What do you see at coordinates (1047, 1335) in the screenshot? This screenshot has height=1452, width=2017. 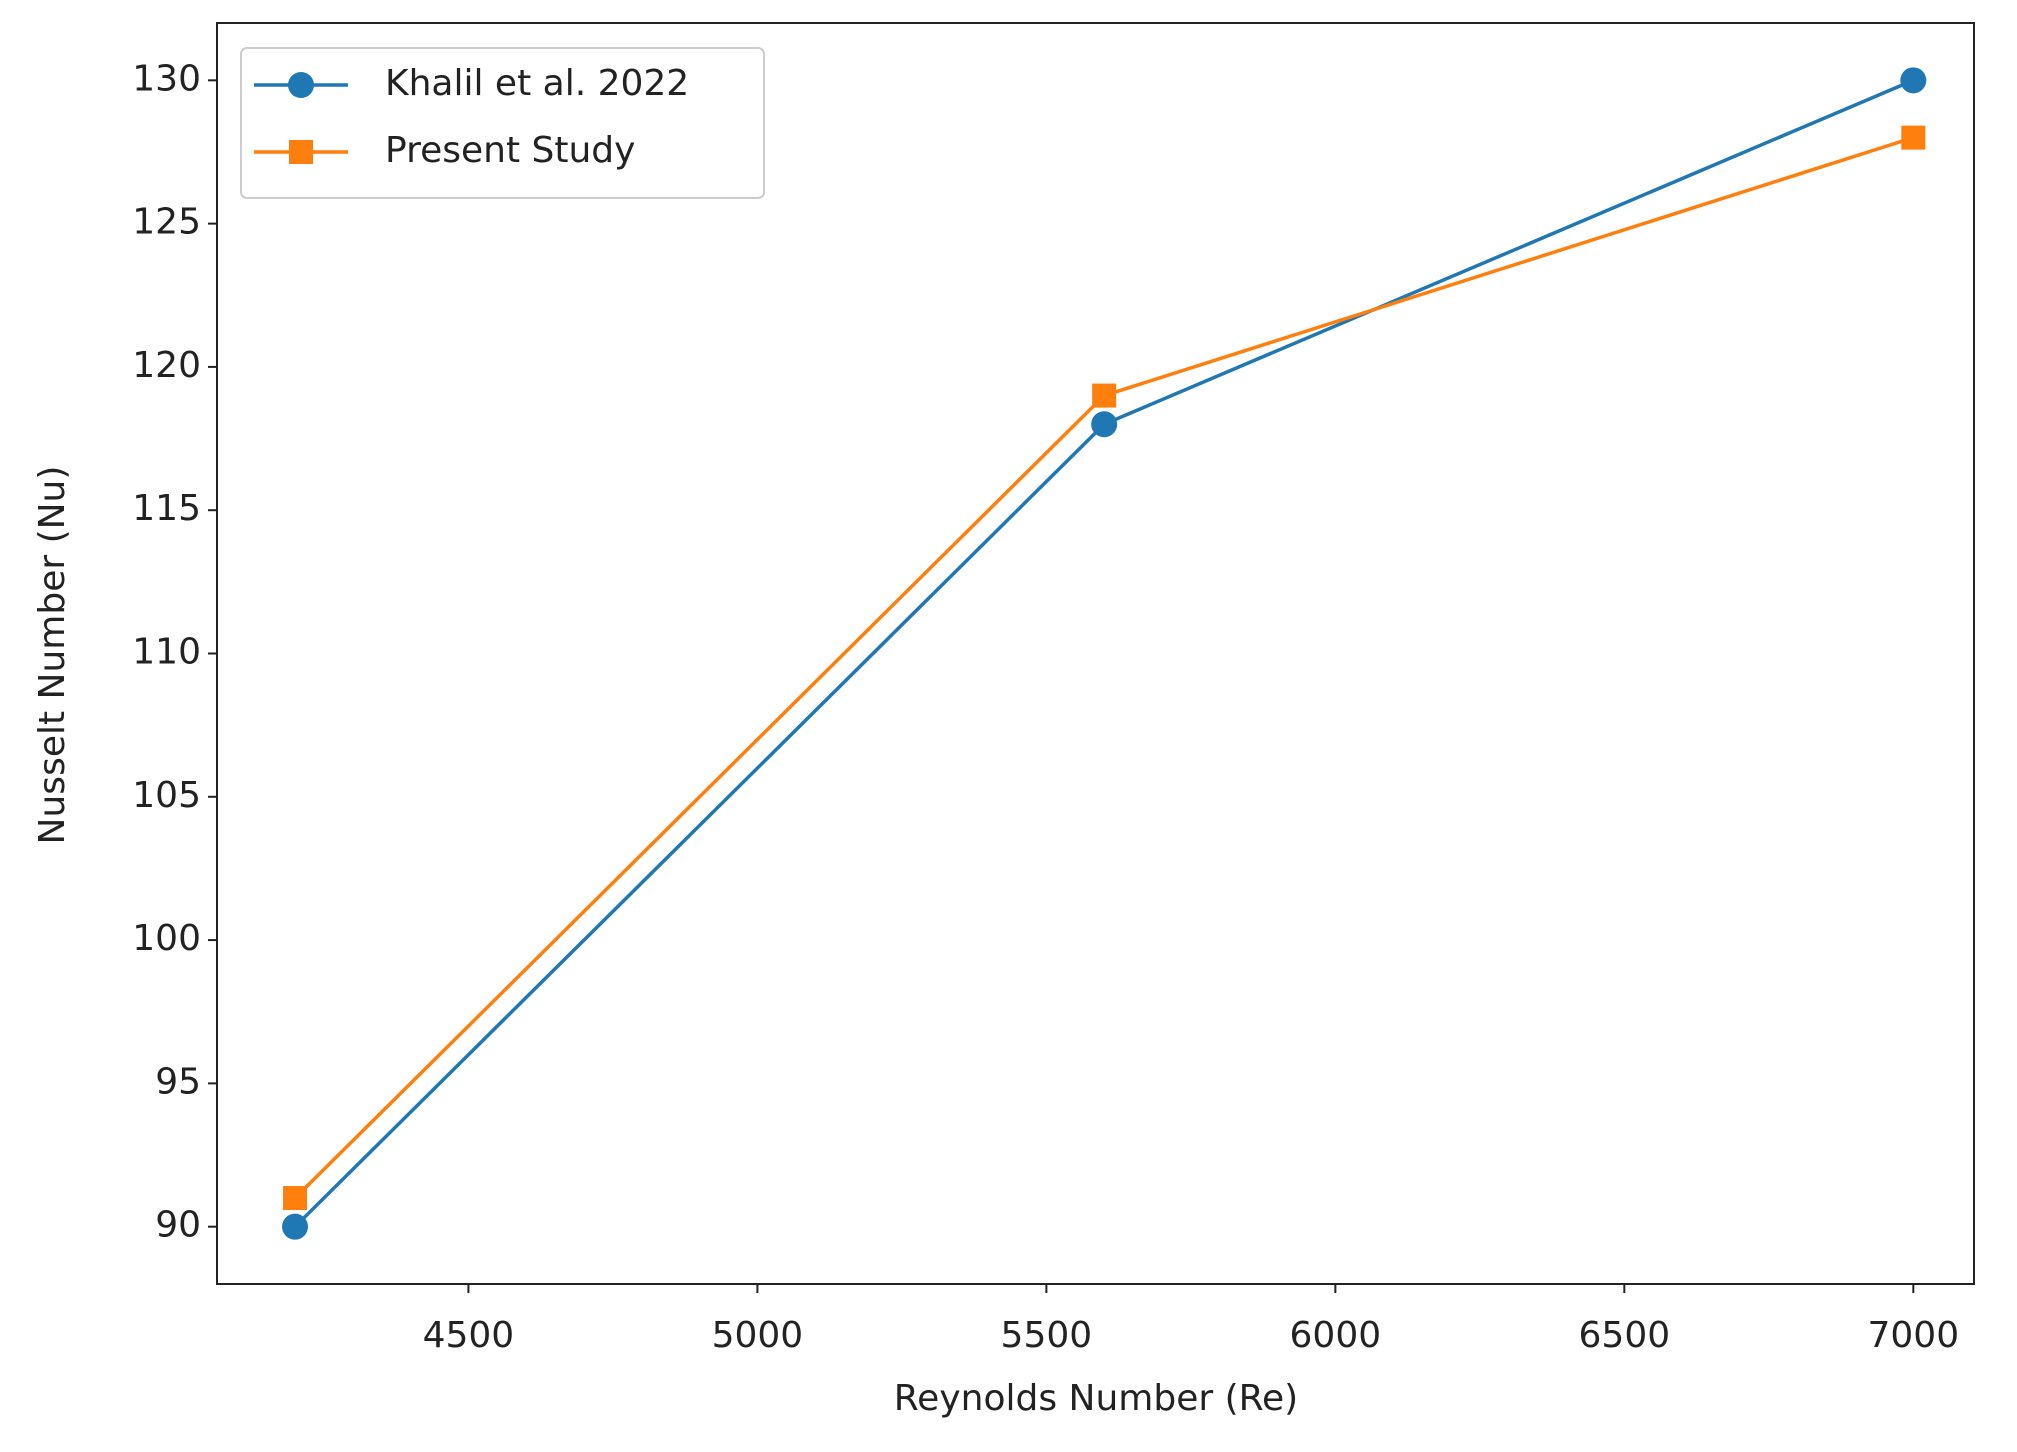 I see `x-tick-label: 5500` at bounding box center [1047, 1335].